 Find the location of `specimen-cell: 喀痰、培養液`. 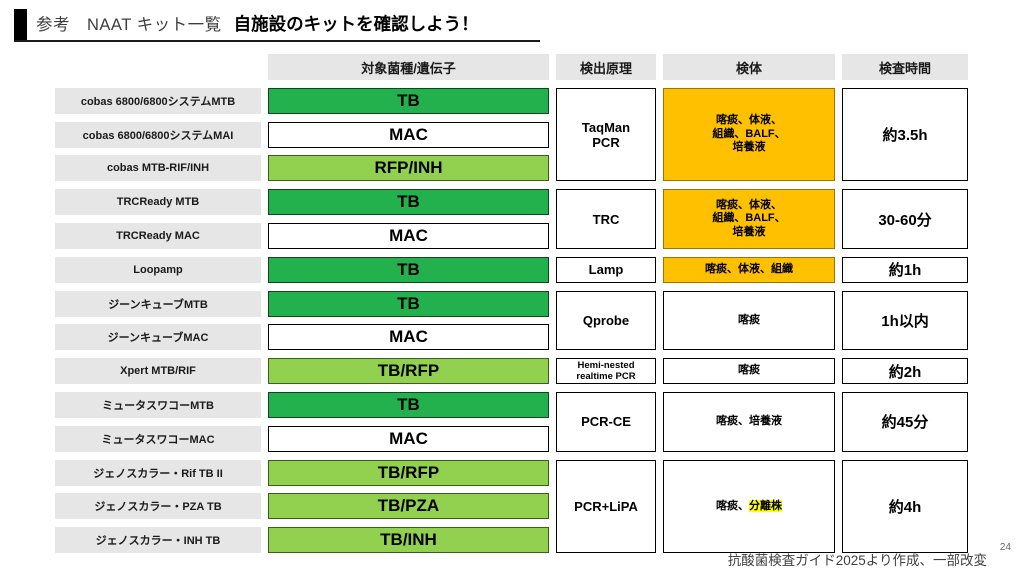

specimen-cell: 喀痰、培養液 is located at coordinates (749, 421).